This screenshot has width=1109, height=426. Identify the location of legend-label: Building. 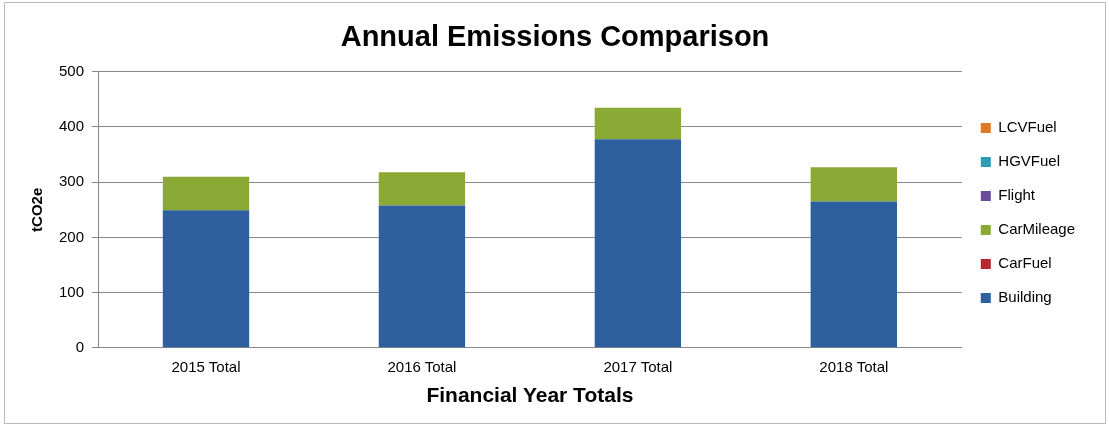
(1025, 297).